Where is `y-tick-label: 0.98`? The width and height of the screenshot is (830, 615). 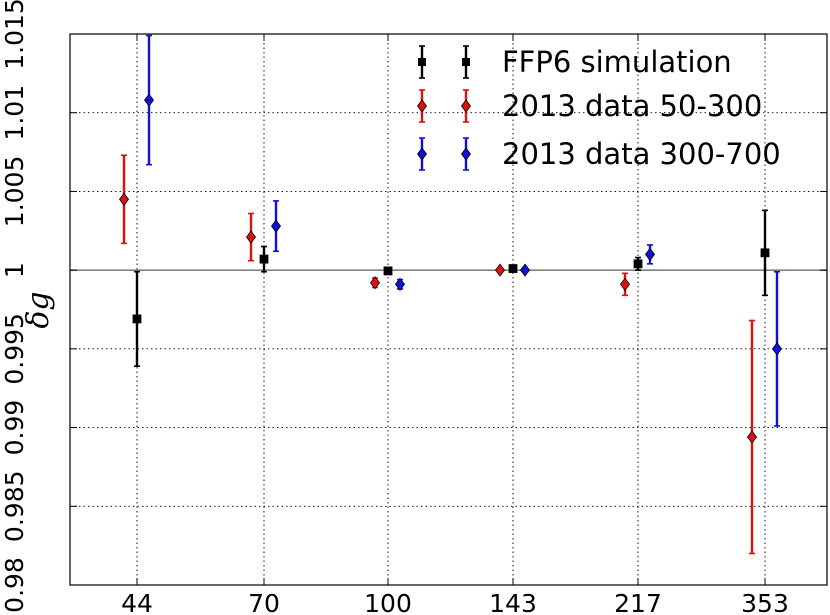 y-tick-label: 0.98 is located at coordinates (14, 585).